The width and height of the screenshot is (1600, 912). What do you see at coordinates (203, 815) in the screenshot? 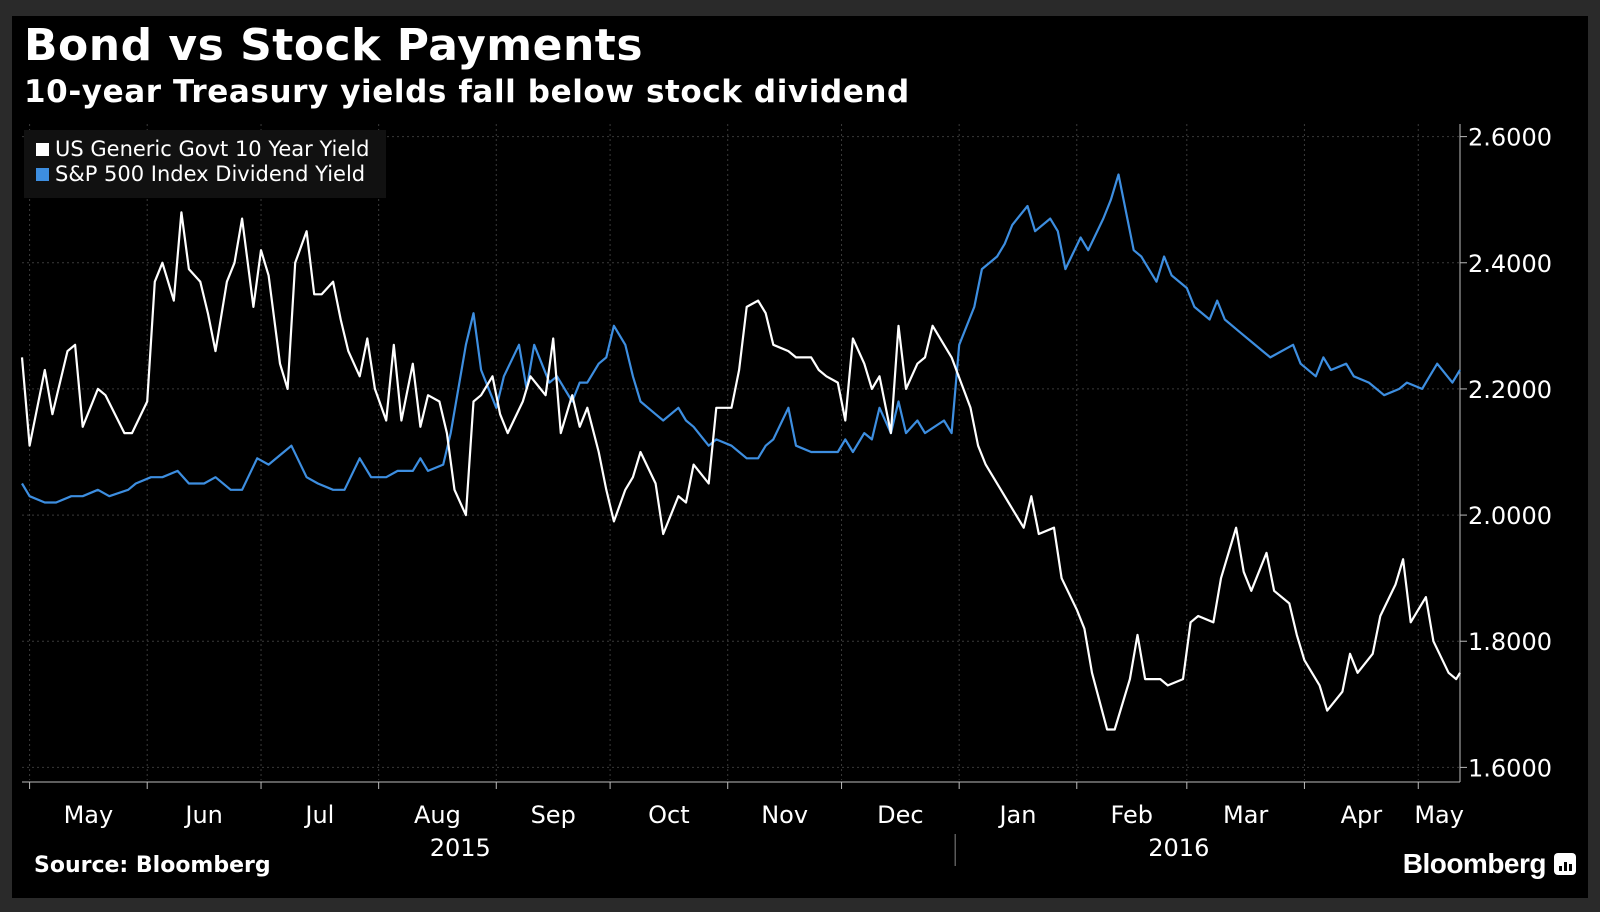
I see `x-tick-label: Jun` at bounding box center [203, 815].